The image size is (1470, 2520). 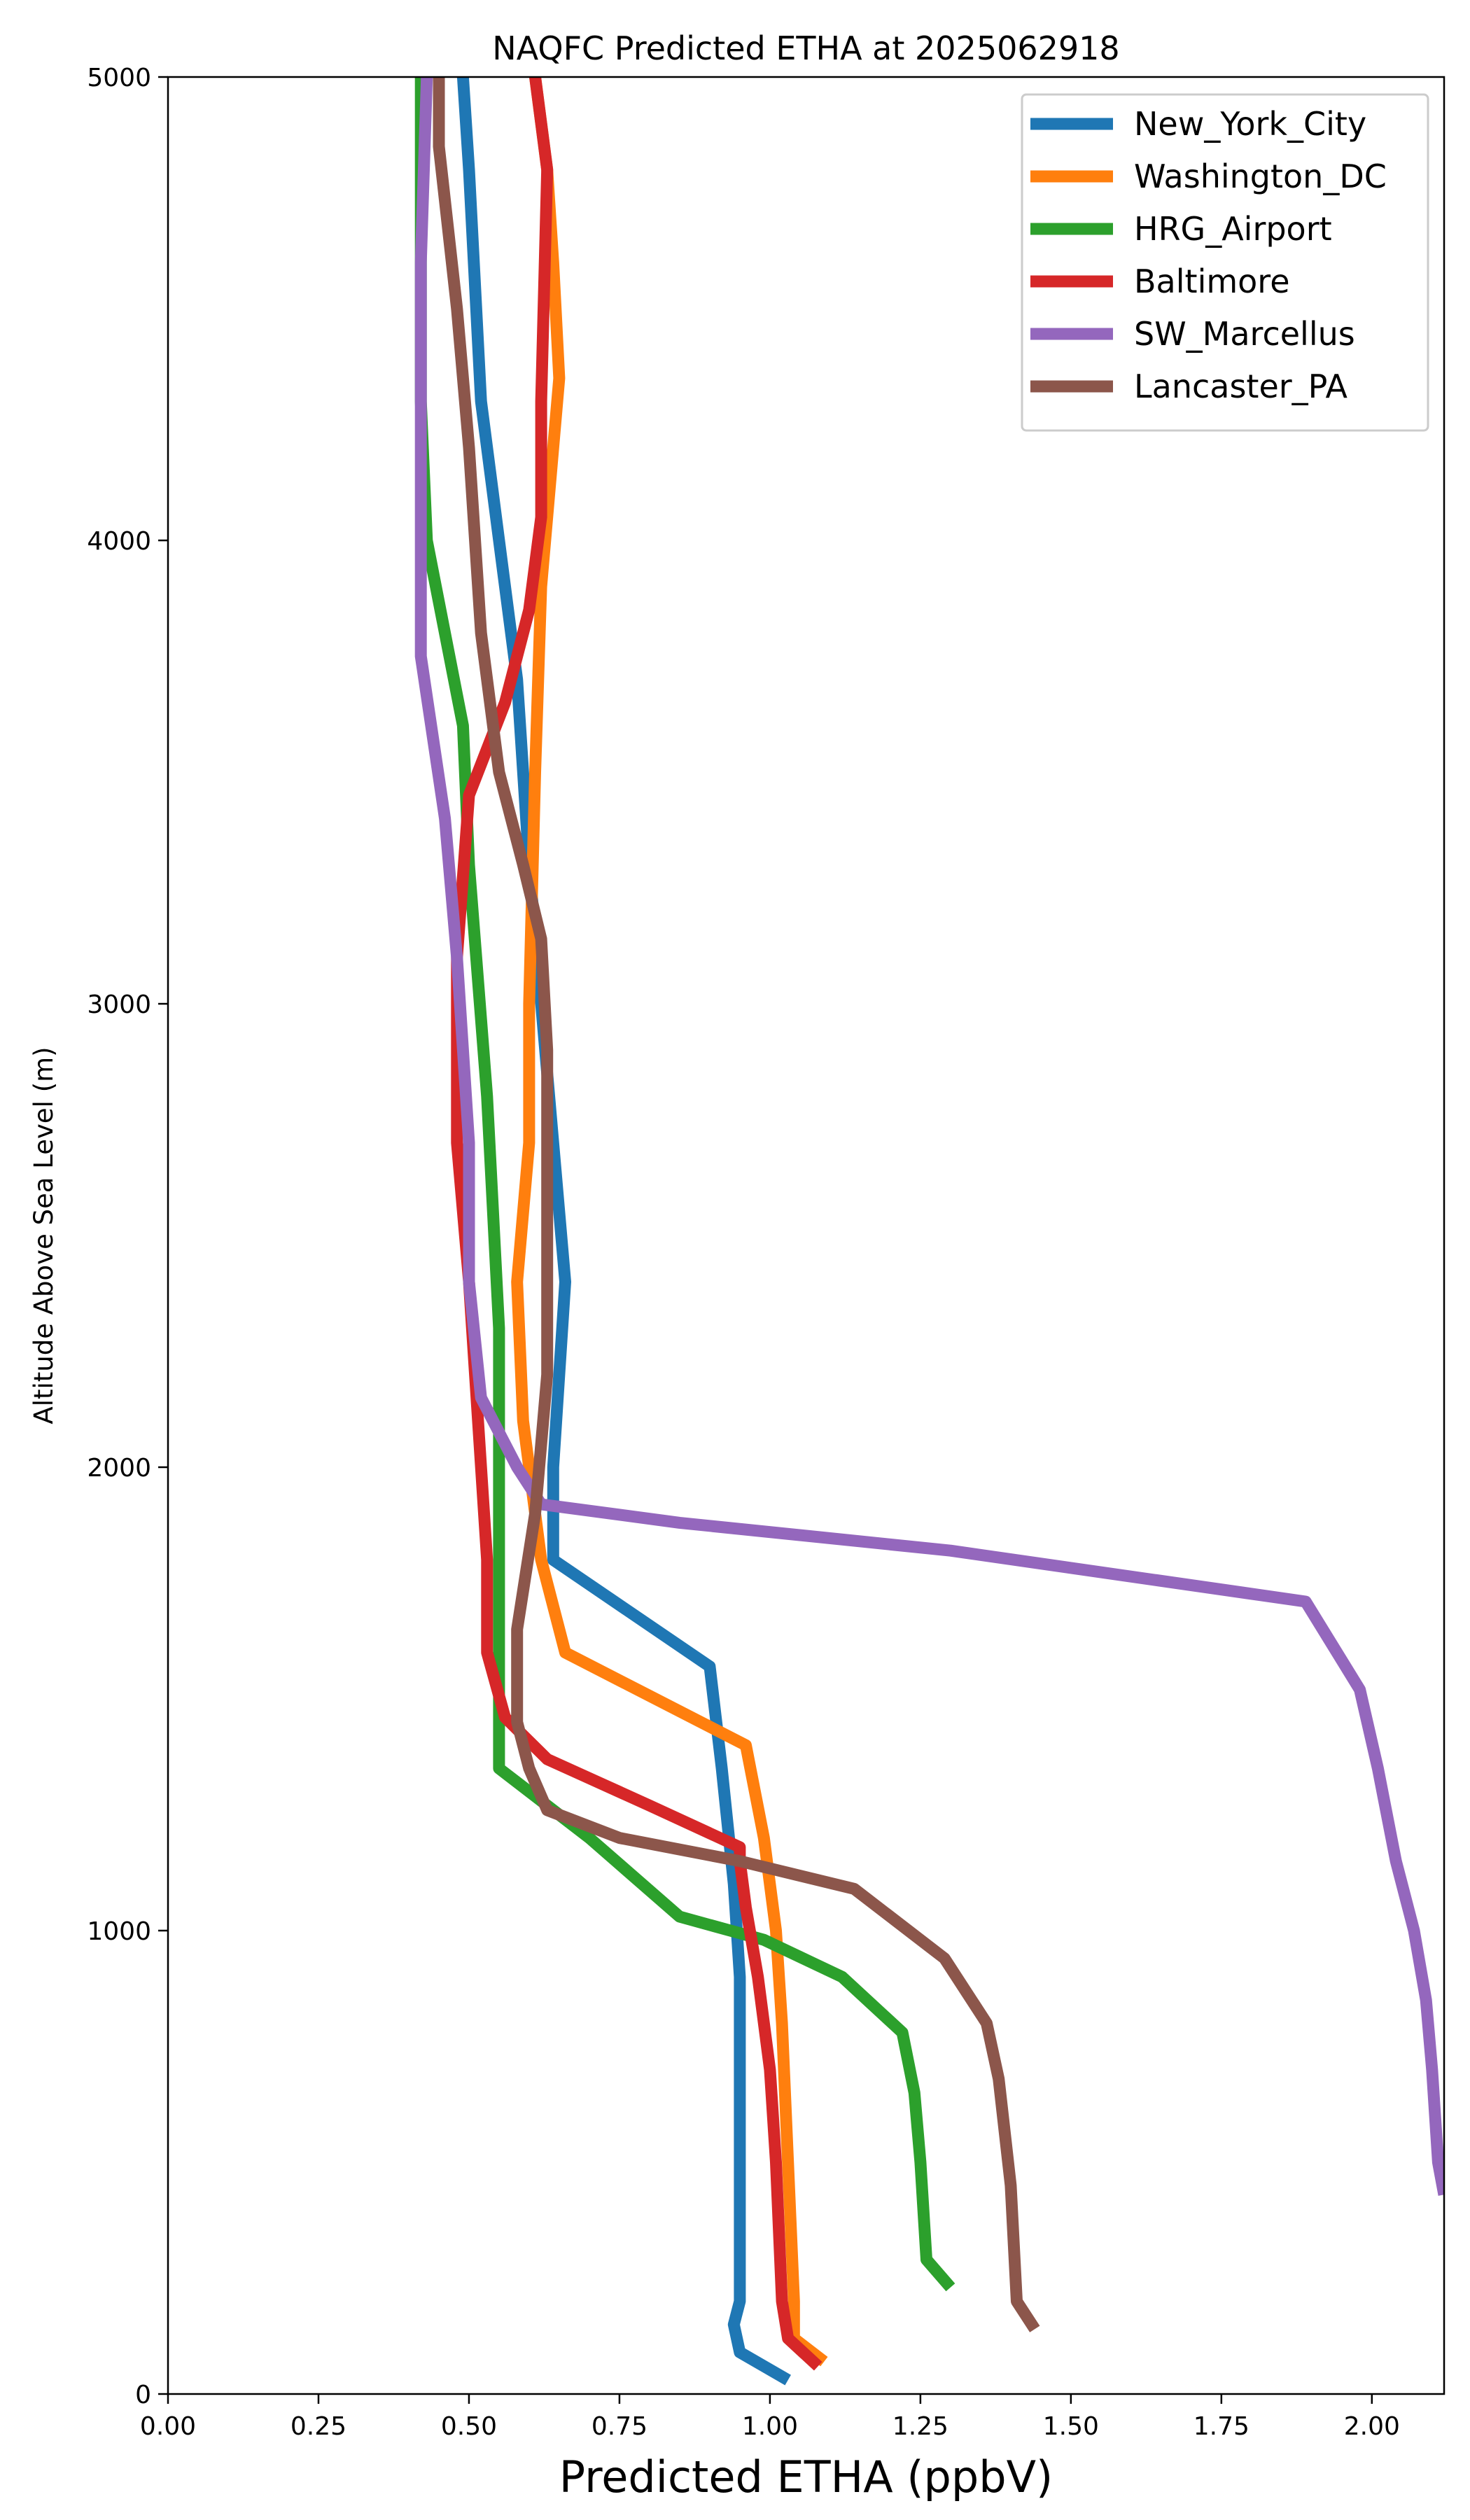 I want to click on legend-label: SW_Marcellus, so click(x=1244, y=334).